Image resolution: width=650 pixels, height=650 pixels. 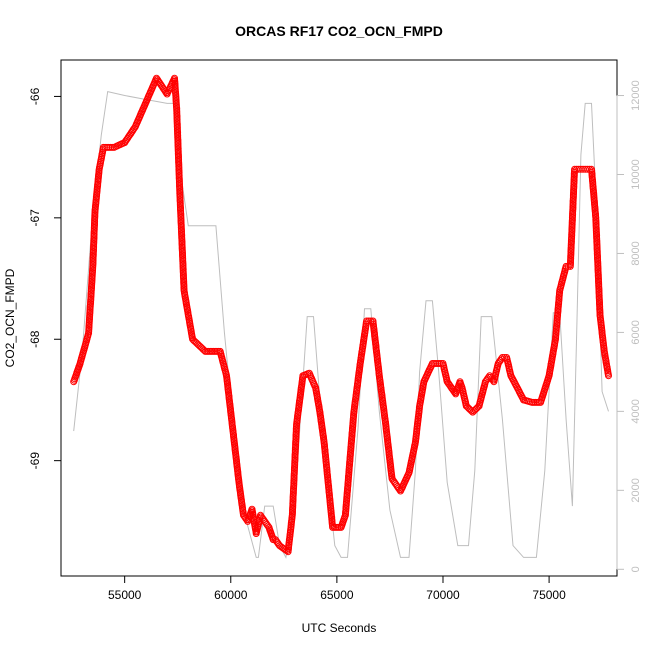 I want to click on y-axis-label: CO2_OCN_FMPD, so click(x=10, y=317).